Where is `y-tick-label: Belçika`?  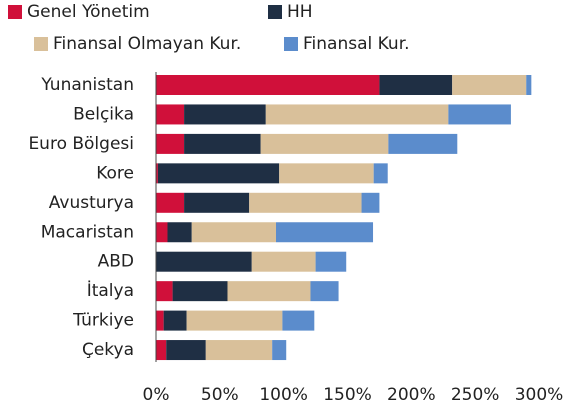 y-tick-label: Belçika is located at coordinates (103, 114).